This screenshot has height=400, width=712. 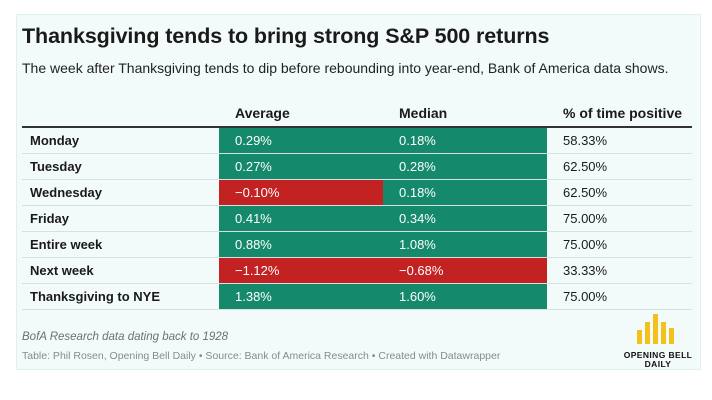 I want to click on footnote: BofA Research data dating back to 1928, so click(x=125, y=337).